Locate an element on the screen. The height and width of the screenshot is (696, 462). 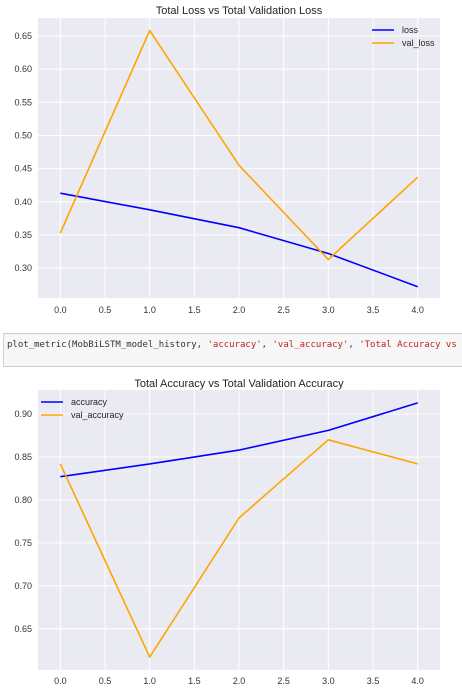
y-tick-label: 0.85 is located at coordinates (23, 457).